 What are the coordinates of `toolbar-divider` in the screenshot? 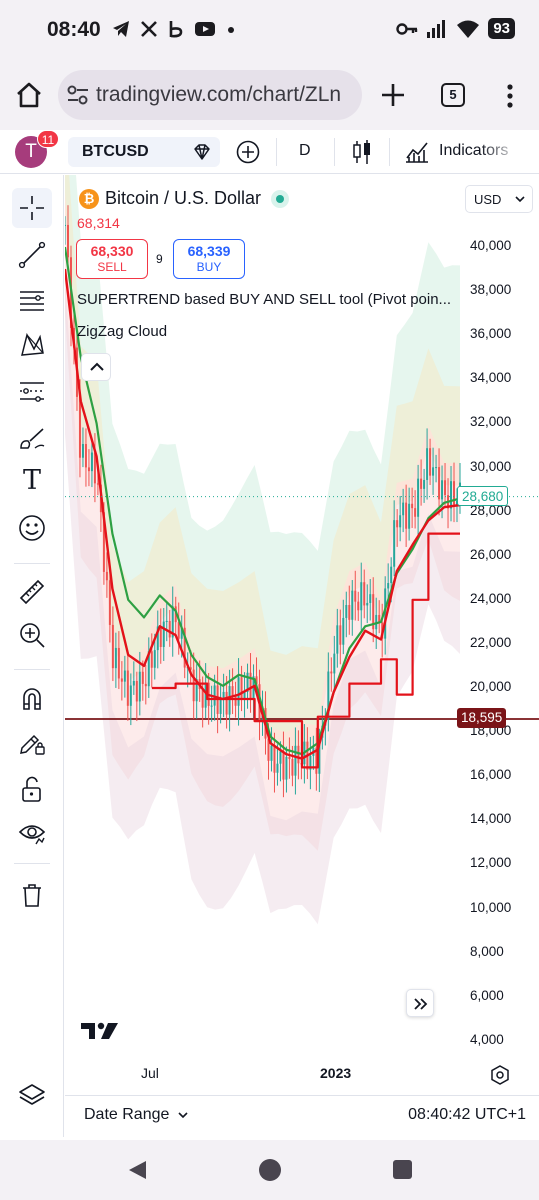 It's located at (334, 152).